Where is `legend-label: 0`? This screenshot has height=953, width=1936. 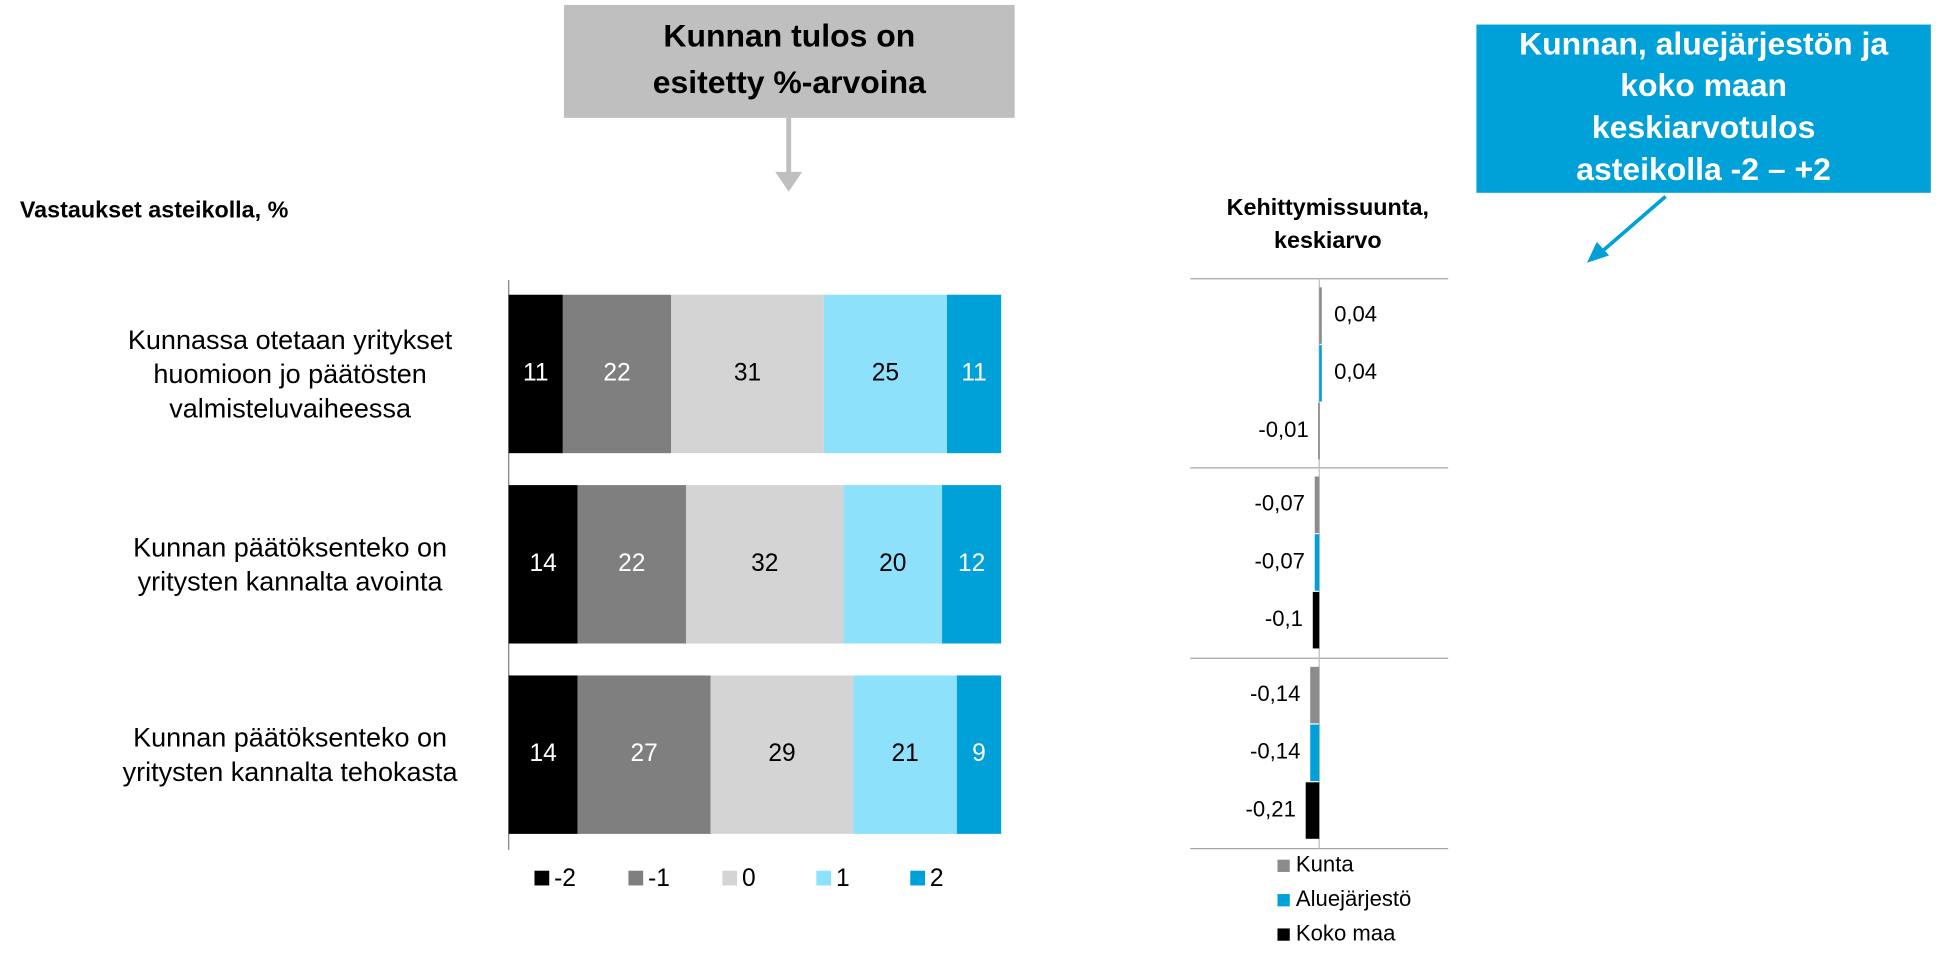 legend-label: 0 is located at coordinates (749, 878).